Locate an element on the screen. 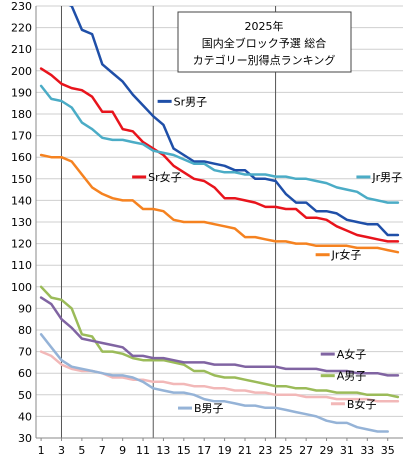 The width and height of the screenshot is (405, 466). y-tick-label: 190 is located at coordinates (21, 92).